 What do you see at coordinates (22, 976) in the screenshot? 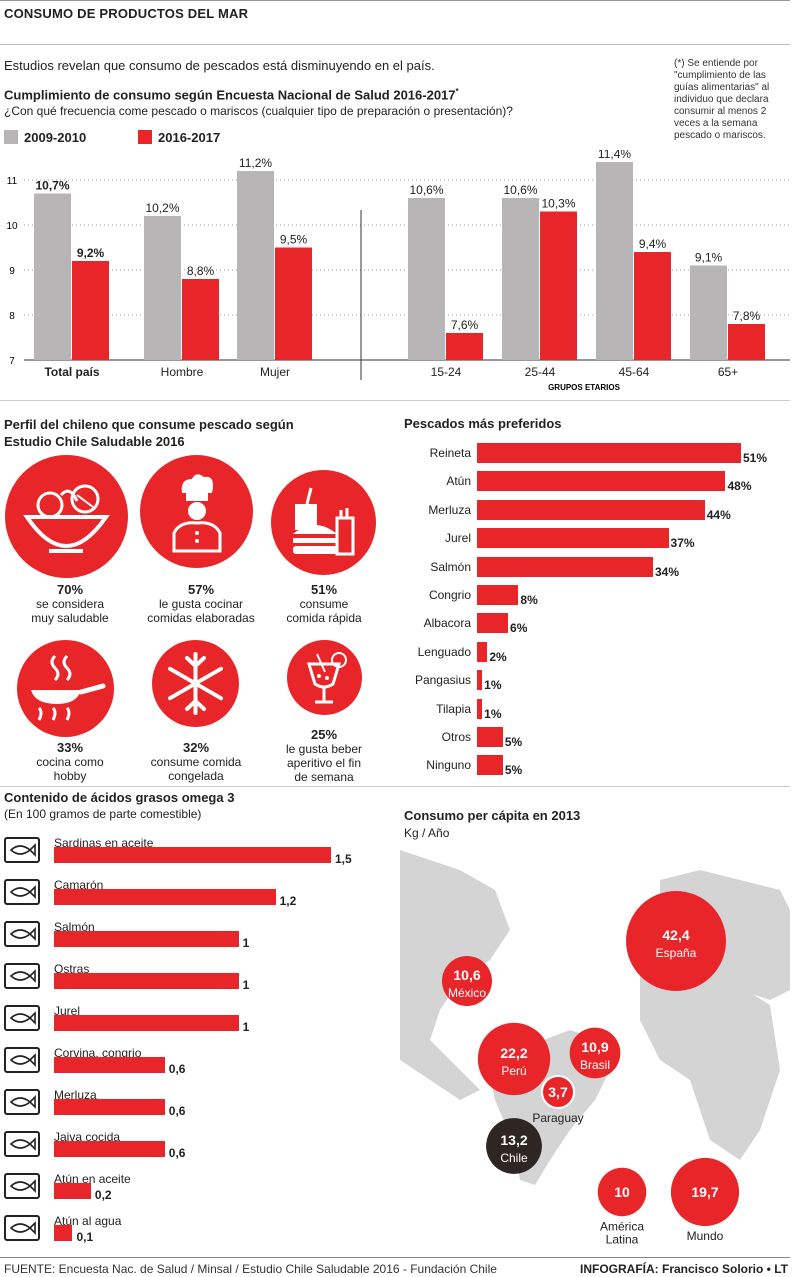
I see `oyster-icon` at bounding box center [22, 976].